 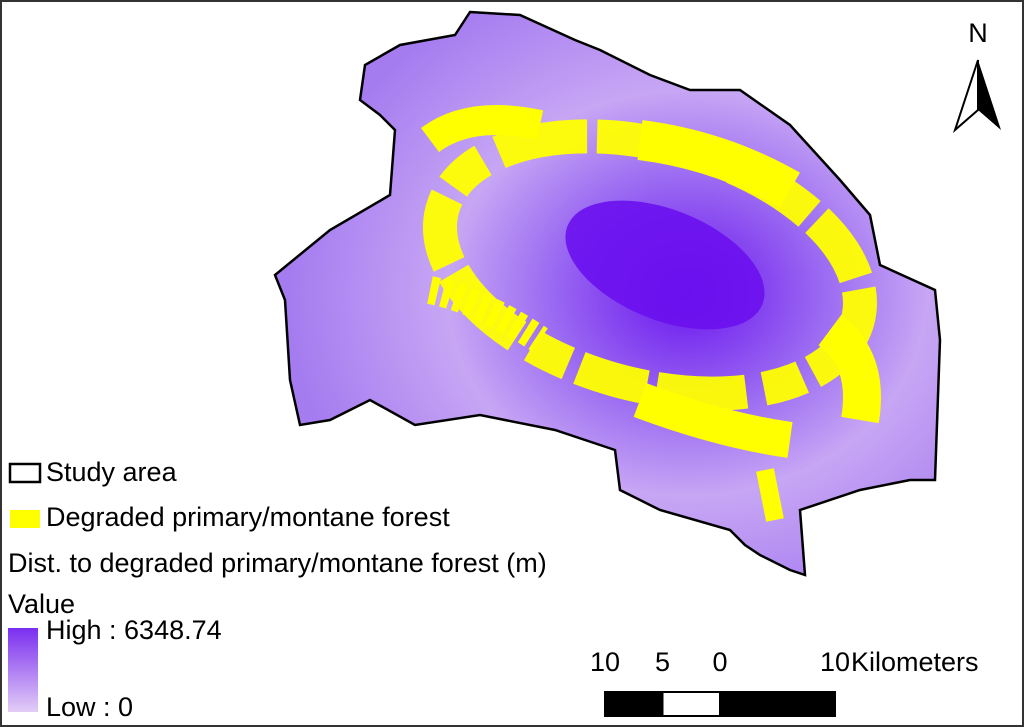 What do you see at coordinates (662, 662) in the screenshot?
I see `scale-label: 5` at bounding box center [662, 662].